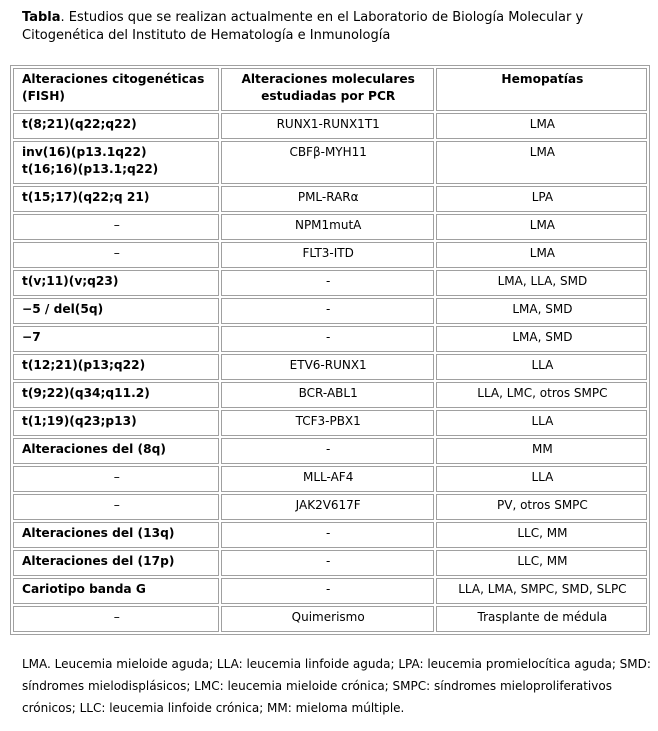 The width and height of the screenshot is (658, 731). I want to click on cell-fish: Alteraciones del (17p), so click(116, 563).